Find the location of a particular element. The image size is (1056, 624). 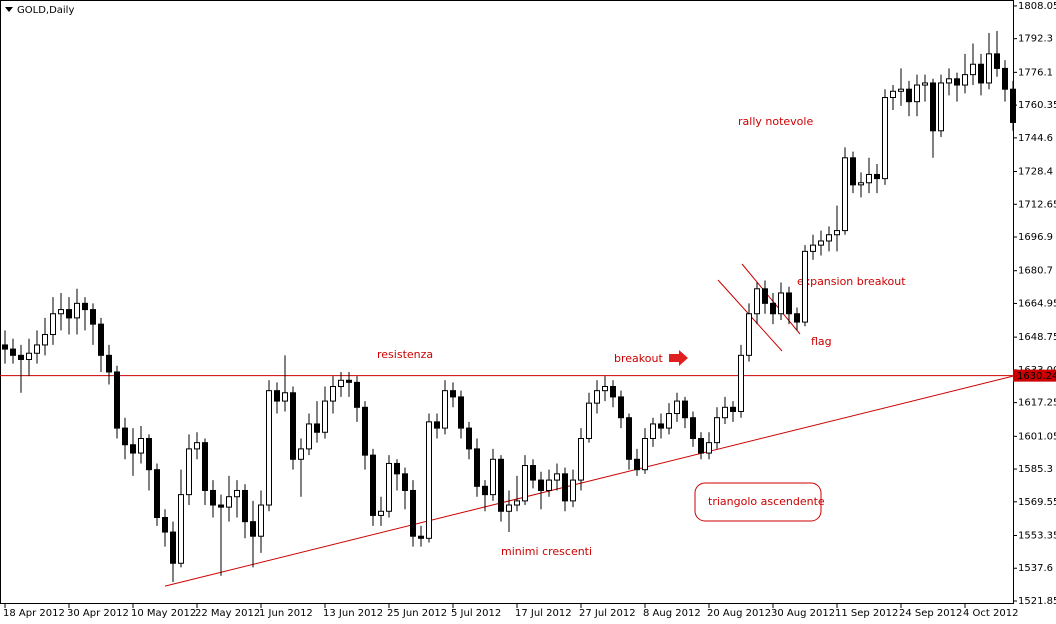

y-tick-label: 1744.6 is located at coordinates (1035, 138).